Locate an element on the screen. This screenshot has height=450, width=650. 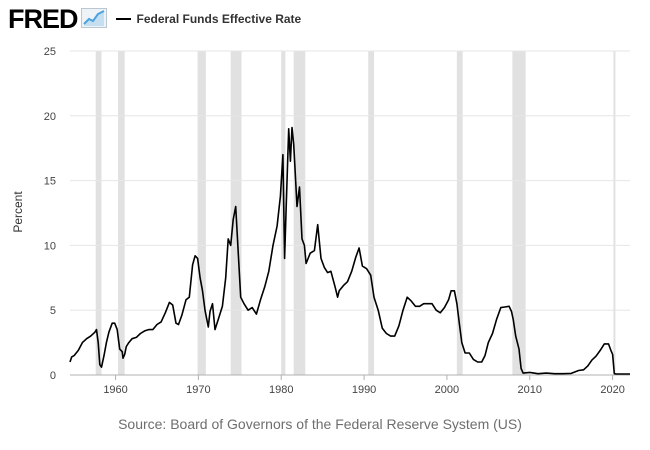
legend-label: Federal Funds Effective Rate is located at coordinates (219, 19).